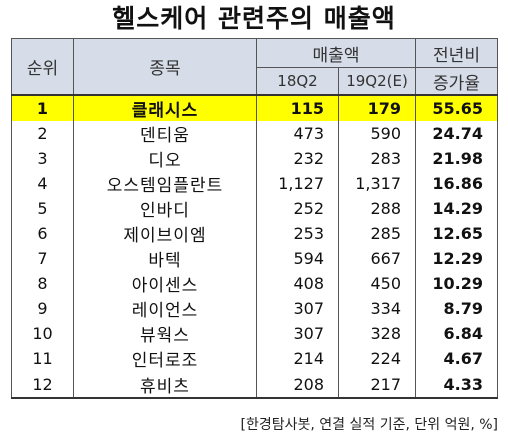 Image resolution: width=508 pixels, height=441 pixels. What do you see at coordinates (457, 158) in the screenshot?
I see `yoy-cell: 21.98` at bounding box center [457, 158].